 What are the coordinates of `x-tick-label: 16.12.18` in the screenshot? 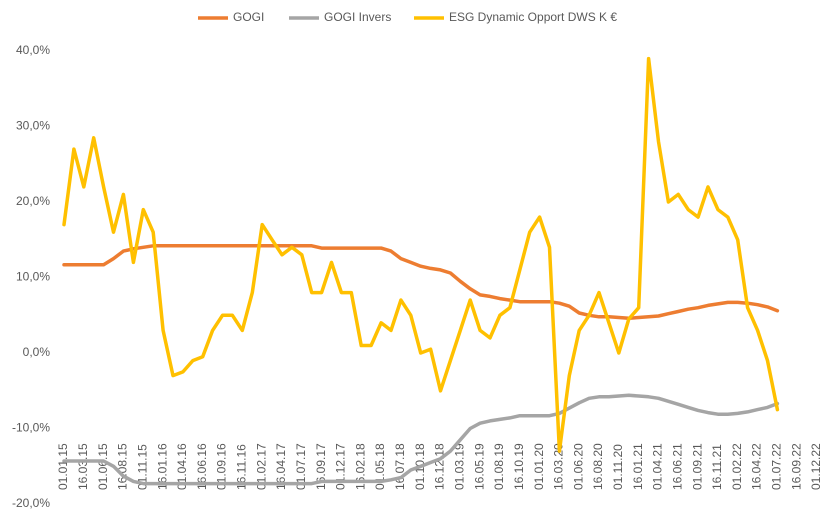 It's located at (440, 466).